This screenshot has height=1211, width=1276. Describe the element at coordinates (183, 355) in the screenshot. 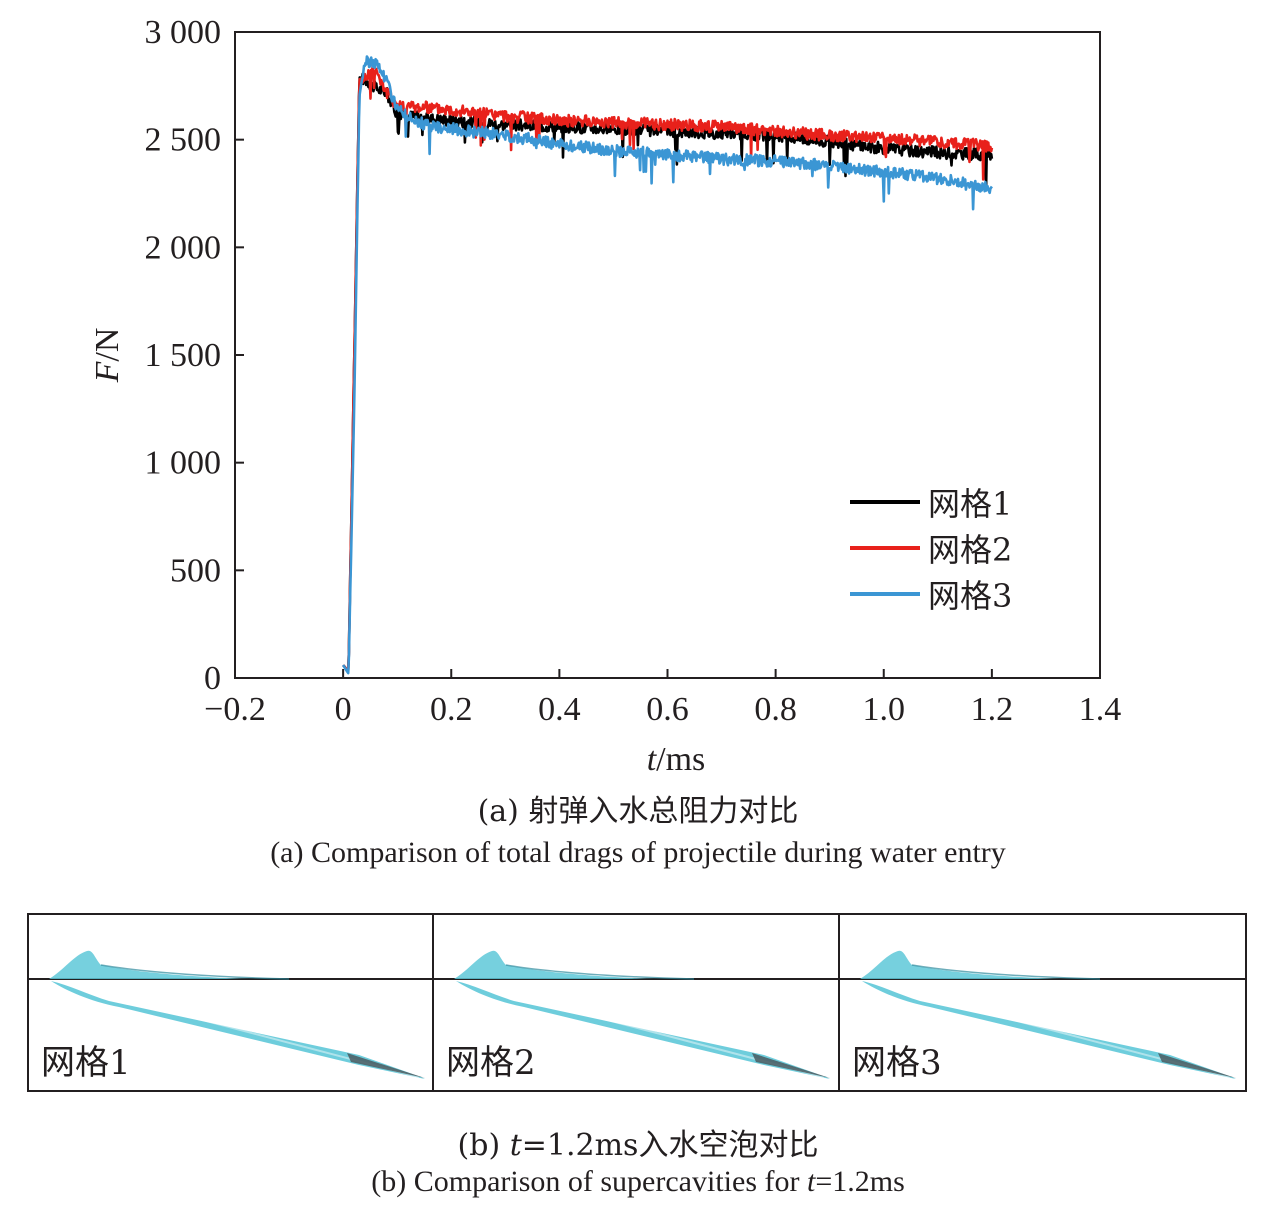

I see `y-tick-label: 1 500` at that location.